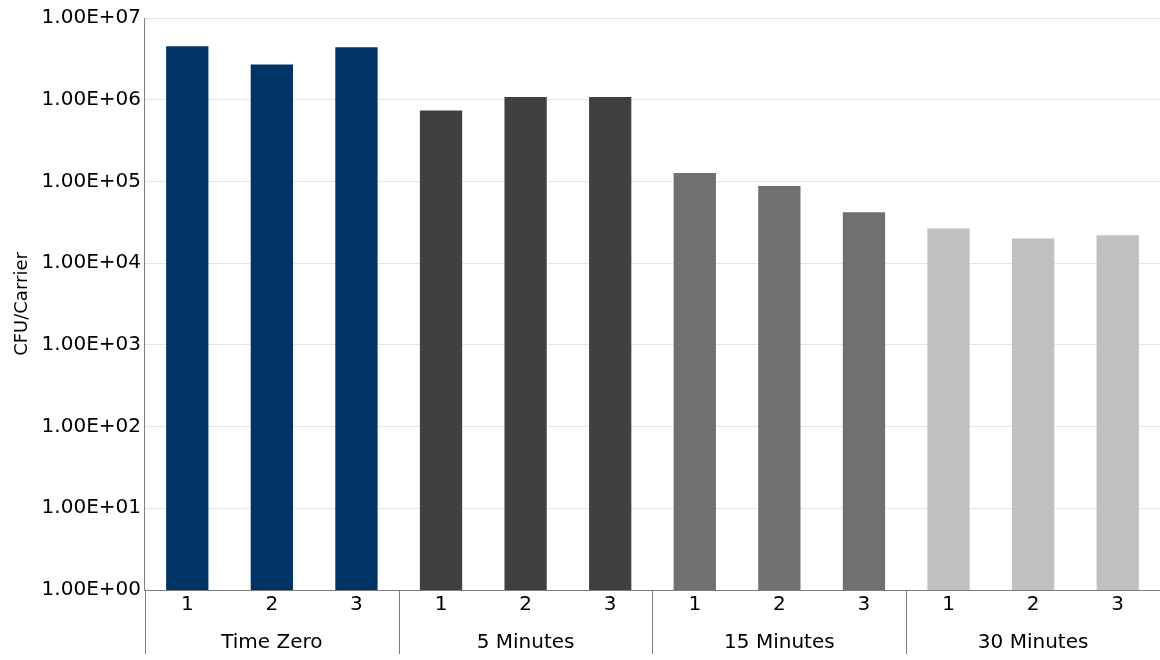 This screenshot has width=1160, height=660. I want to click on text: Time Zero, so click(271, 641).